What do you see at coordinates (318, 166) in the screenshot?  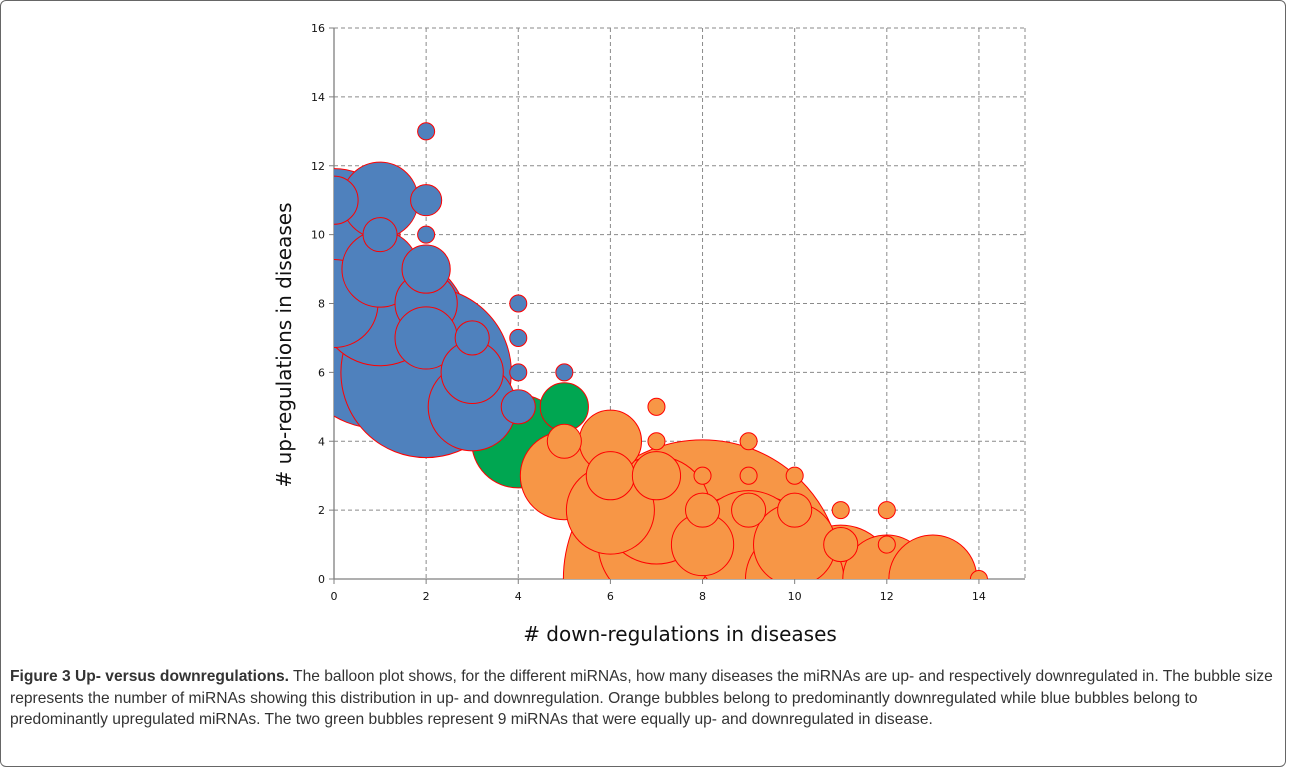 I see `y-tick-label: 12` at bounding box center [318, 166].